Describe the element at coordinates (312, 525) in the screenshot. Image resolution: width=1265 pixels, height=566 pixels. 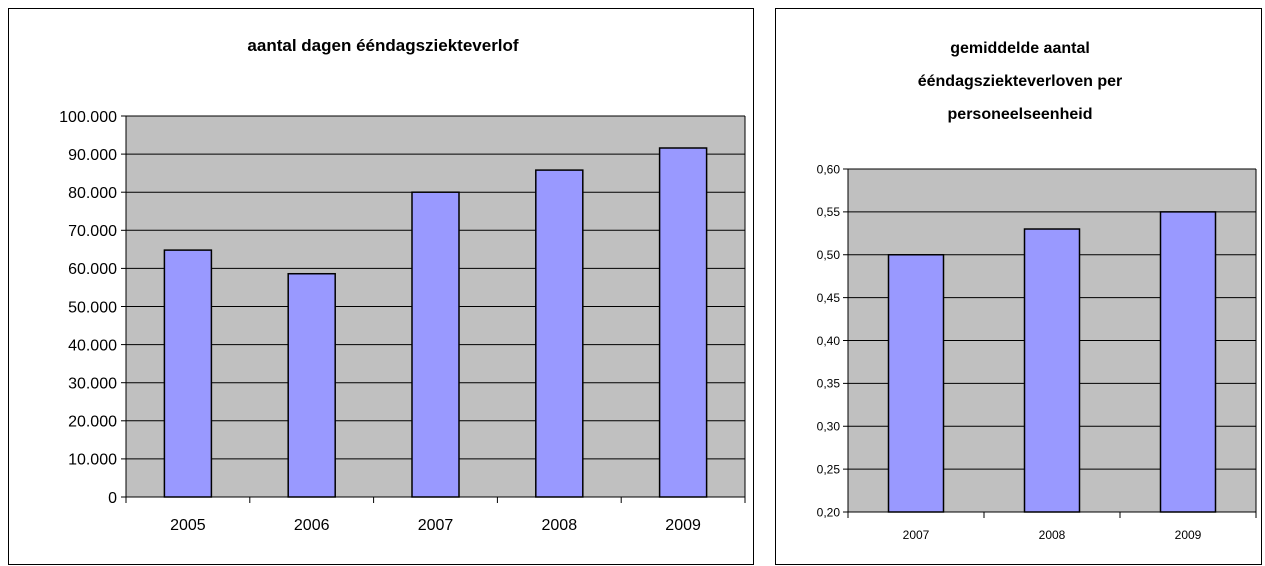
I see `x-tick-label: 2006` at that location.